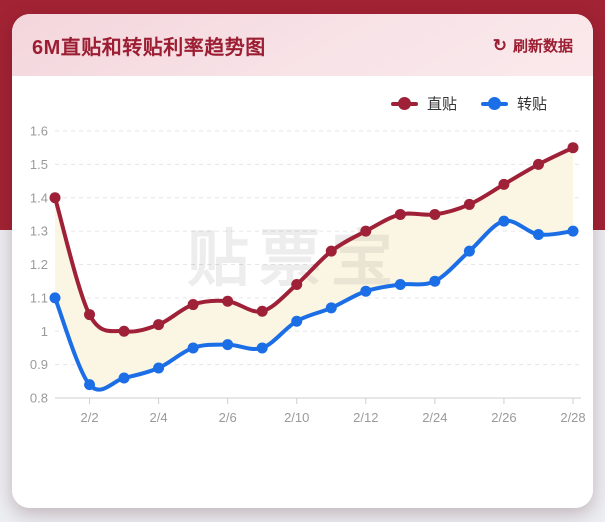  I want to click on legend-item-zhitie: 直贴, so click(423, 103).